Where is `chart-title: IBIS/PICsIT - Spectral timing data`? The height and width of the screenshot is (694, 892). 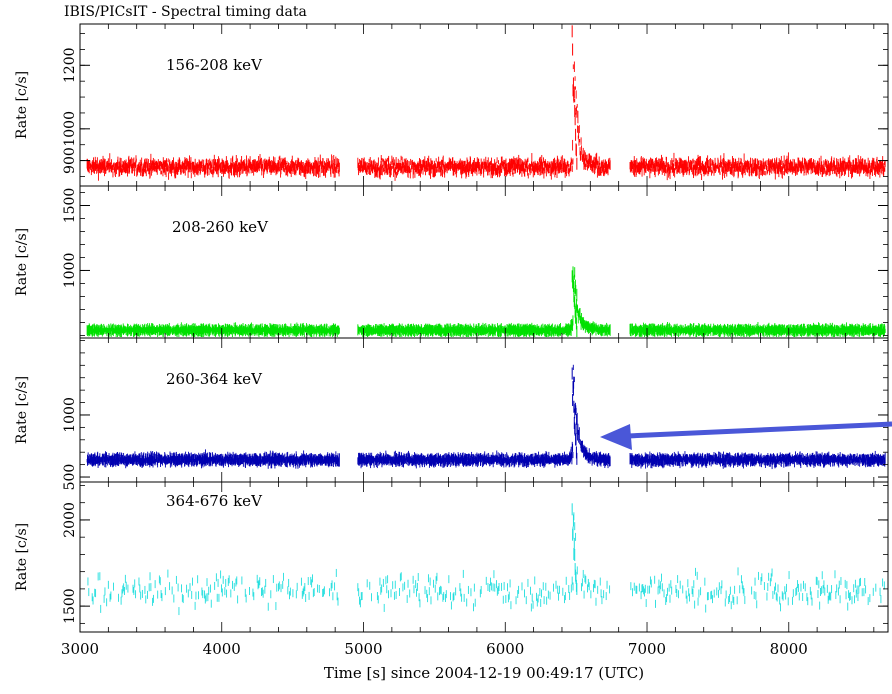
chart-title: IBIS/PICsIT - Spectral timing data is located at coordinates (185, 12).